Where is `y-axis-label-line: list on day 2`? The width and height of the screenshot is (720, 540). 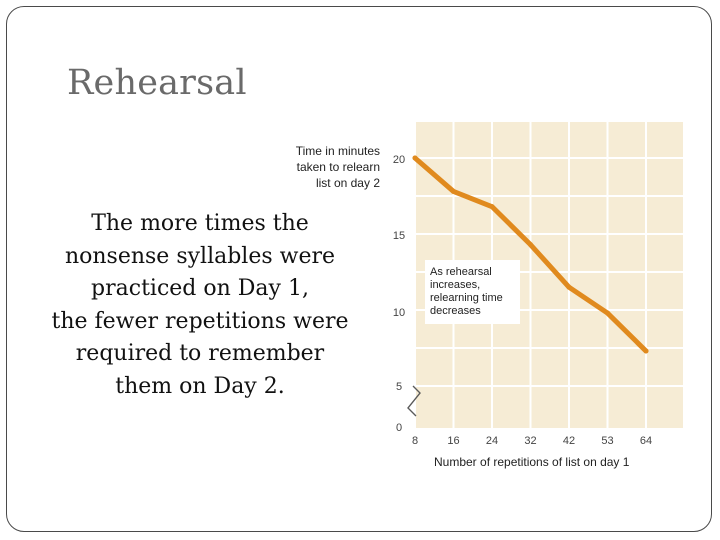 y-axis-label-line: list on day 2 is located at coordinates (348, 183).